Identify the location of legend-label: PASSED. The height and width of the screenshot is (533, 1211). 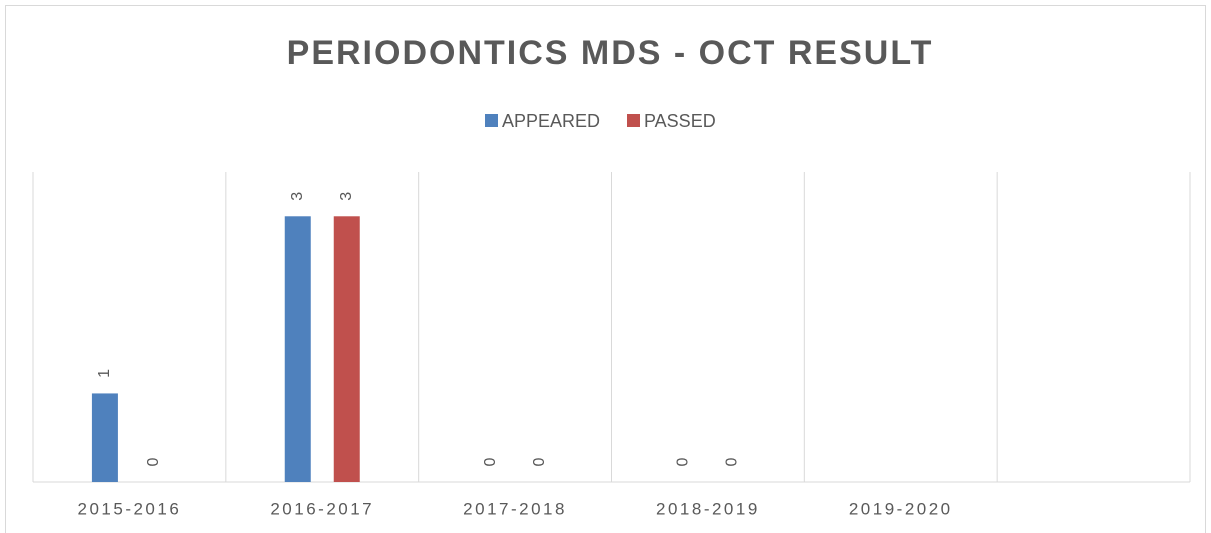
(680, 121).